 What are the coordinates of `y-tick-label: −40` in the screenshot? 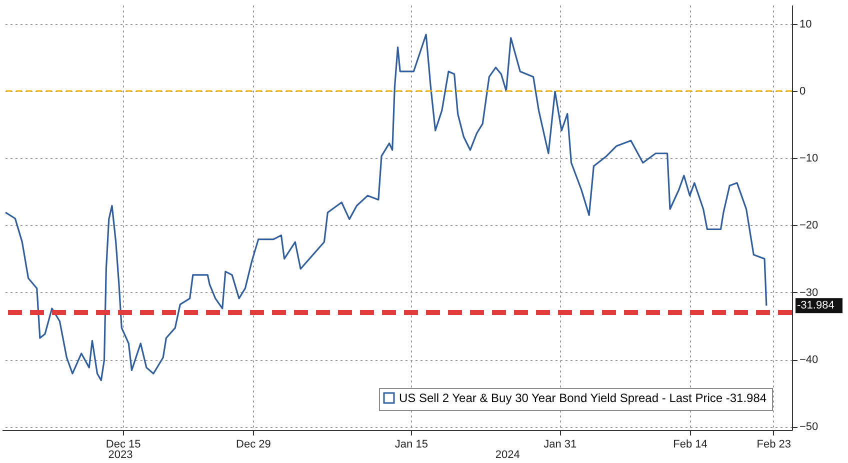 It's located at (809, 360).